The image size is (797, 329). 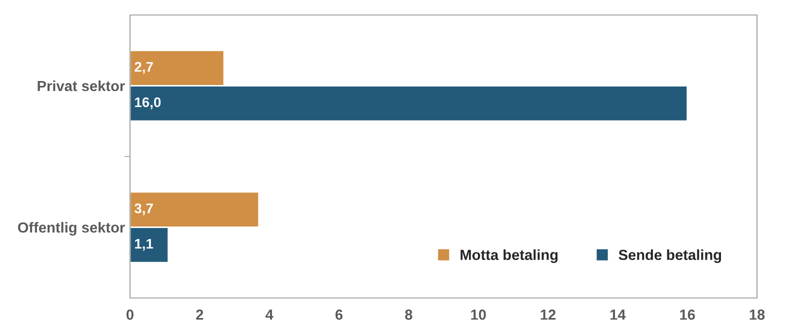 What do you see at coordinates (71, 229) in the screenshot?
I see `y-tick-label: Offentlig sektor` at bounding box center [71, 229].